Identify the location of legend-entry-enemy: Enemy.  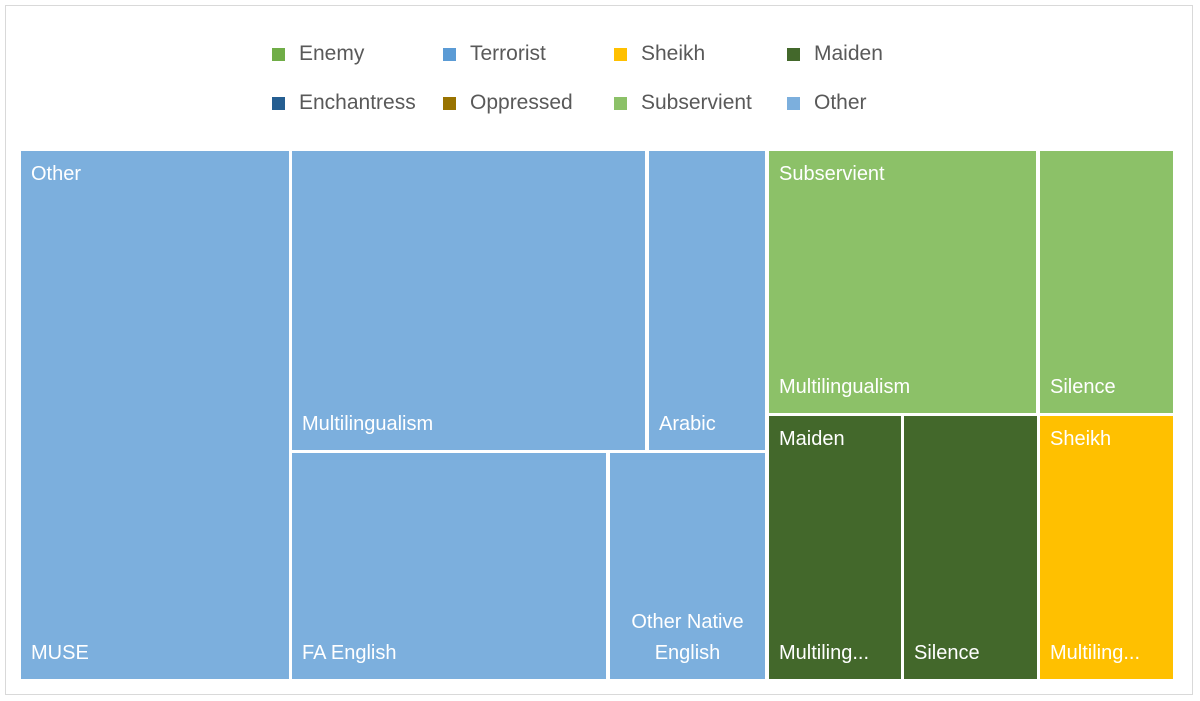
(318, 54).